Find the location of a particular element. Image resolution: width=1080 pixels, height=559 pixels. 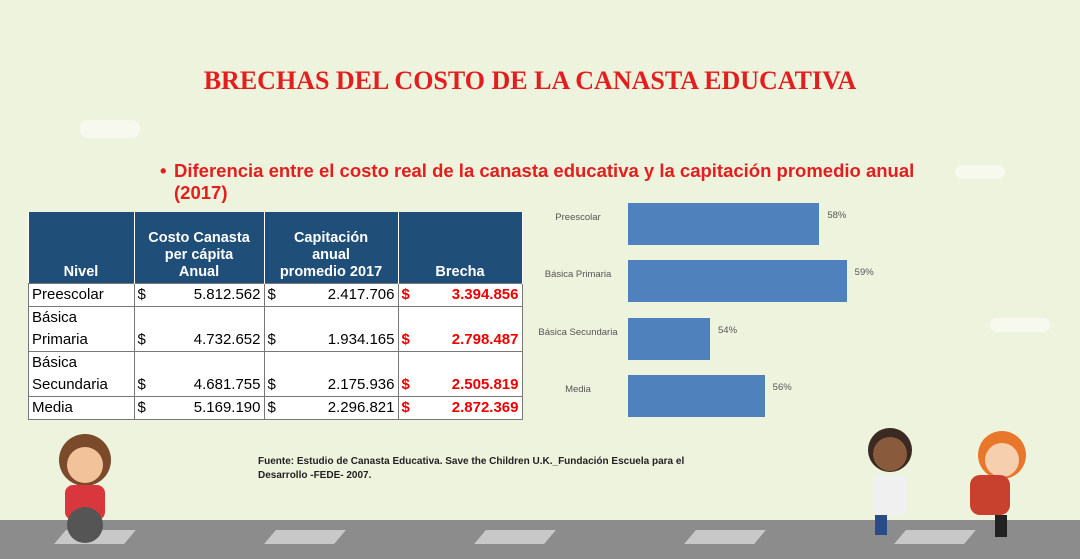

header-cell: Nivel is located at coordinates (81, 248).